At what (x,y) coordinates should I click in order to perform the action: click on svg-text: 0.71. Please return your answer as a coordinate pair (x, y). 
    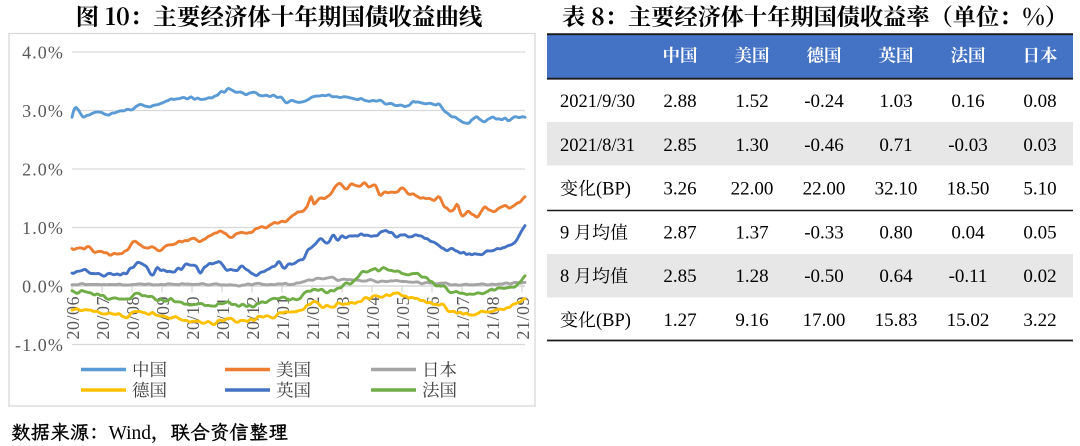
    Looking at the image, I should click on (895, 145).